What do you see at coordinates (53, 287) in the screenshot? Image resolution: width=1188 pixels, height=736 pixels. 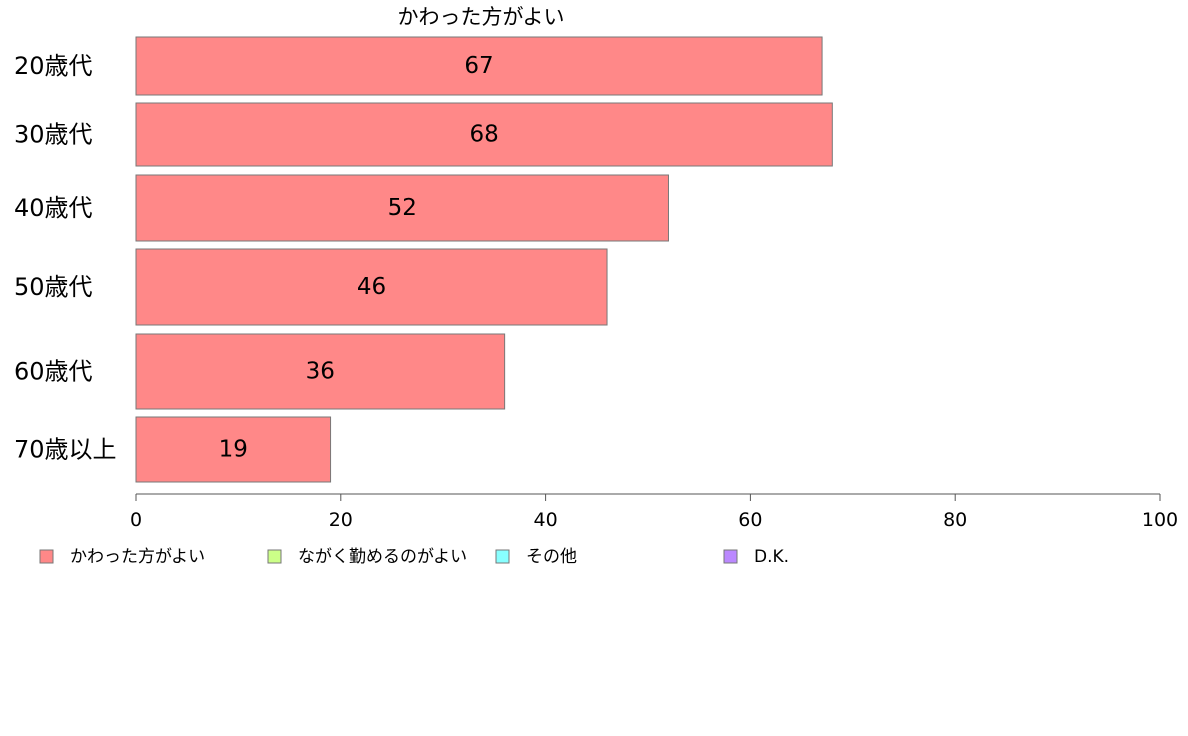 I see `category-label: 50歳代` at bounding box center [53, 287].